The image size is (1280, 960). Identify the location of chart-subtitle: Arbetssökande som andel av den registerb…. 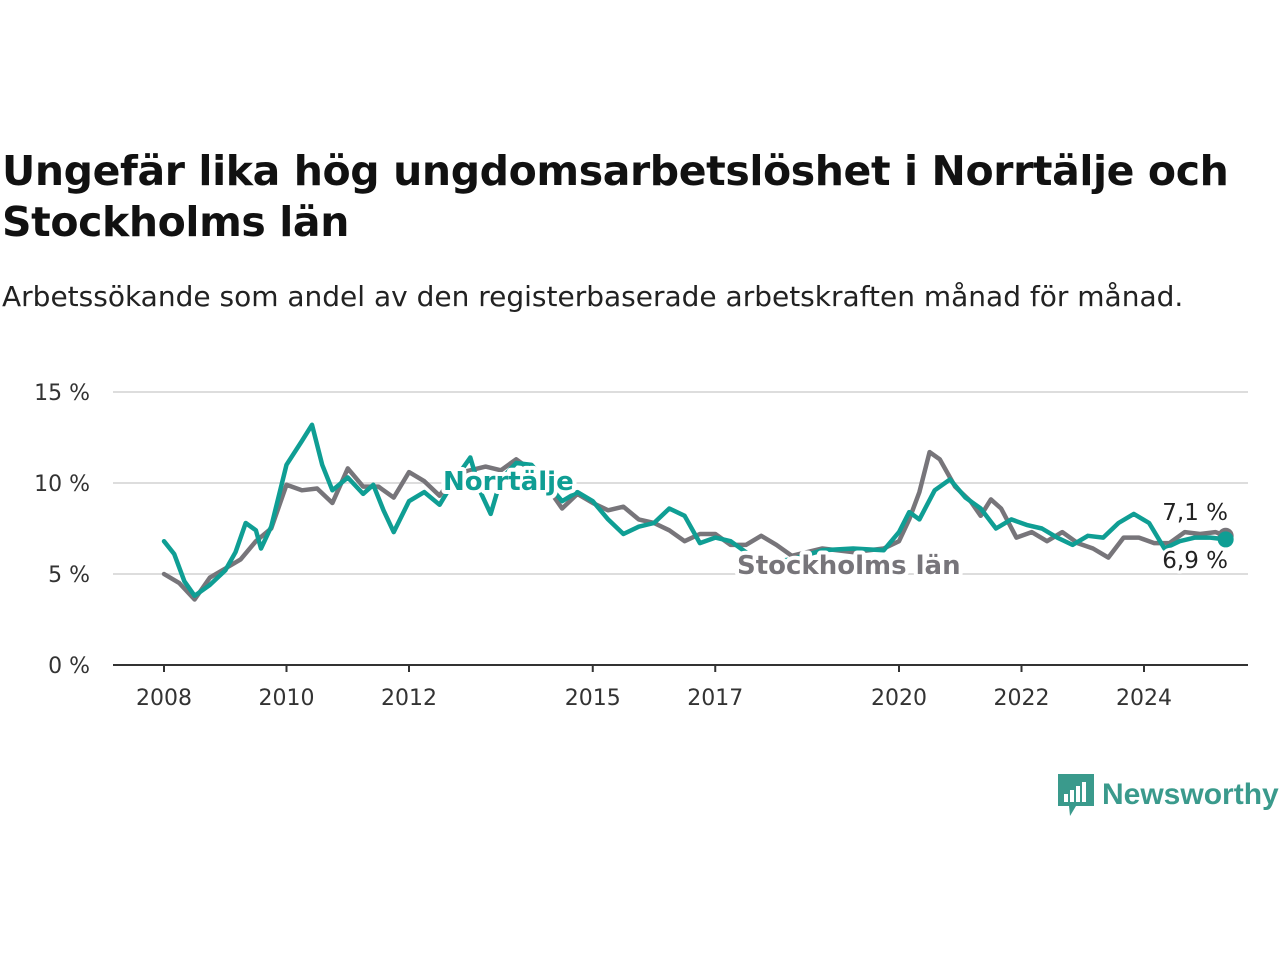
(593, 296).